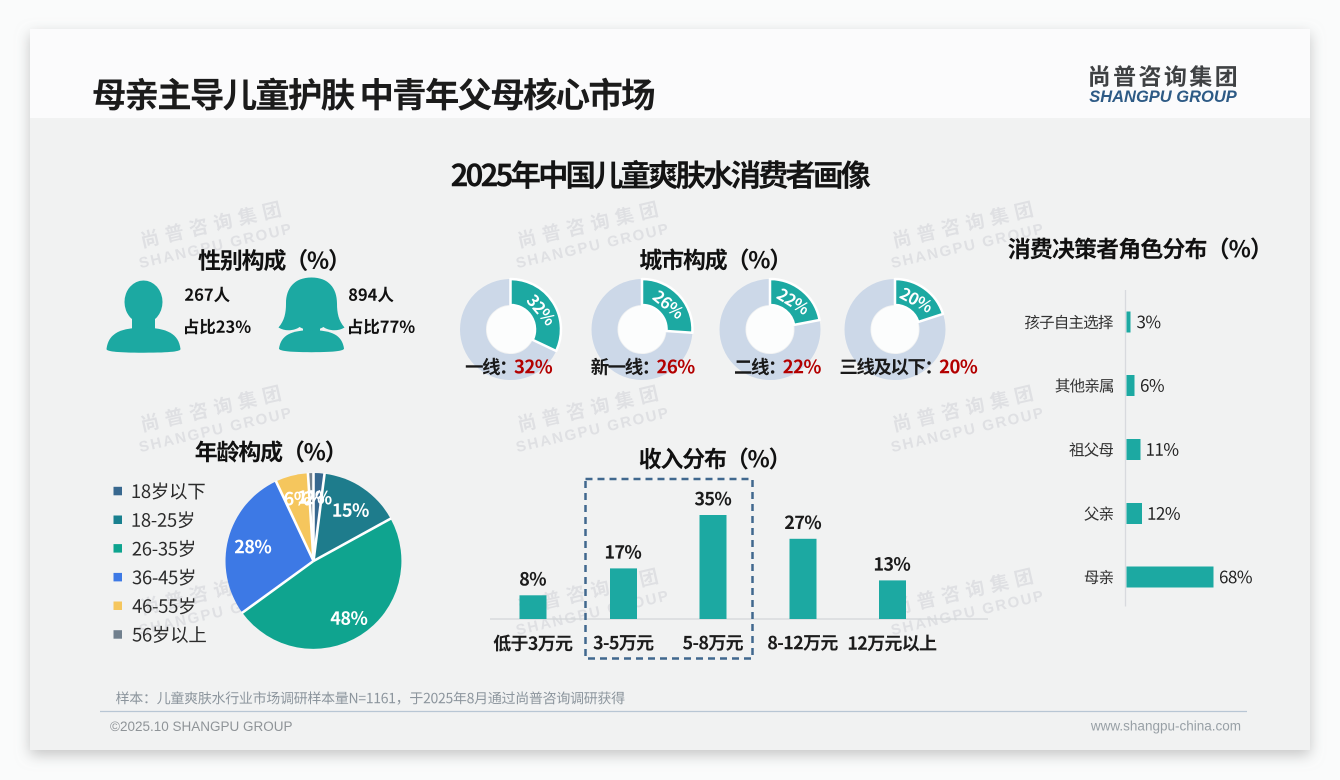  Describe the element at coordinates (1165, 726) in the screenshot. I see `svg-text: www.shangpu-china.com` at that location.